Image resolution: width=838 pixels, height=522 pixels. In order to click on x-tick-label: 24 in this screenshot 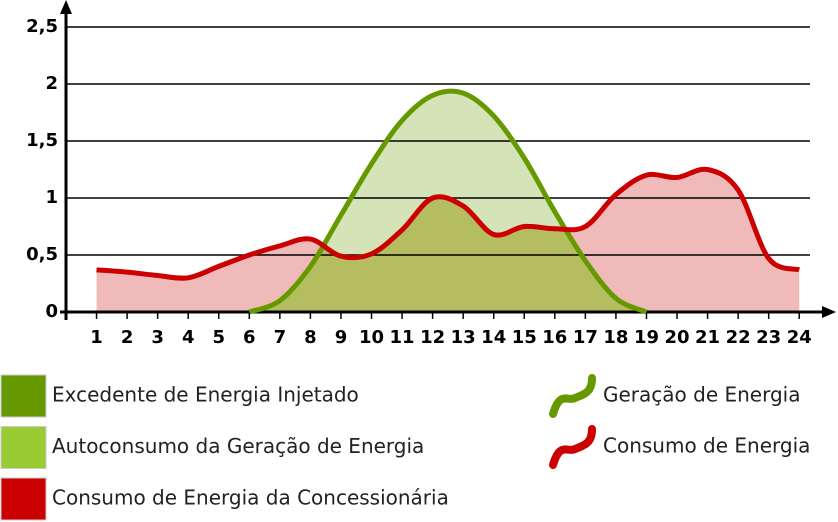, I will do `click(799, 337)`.